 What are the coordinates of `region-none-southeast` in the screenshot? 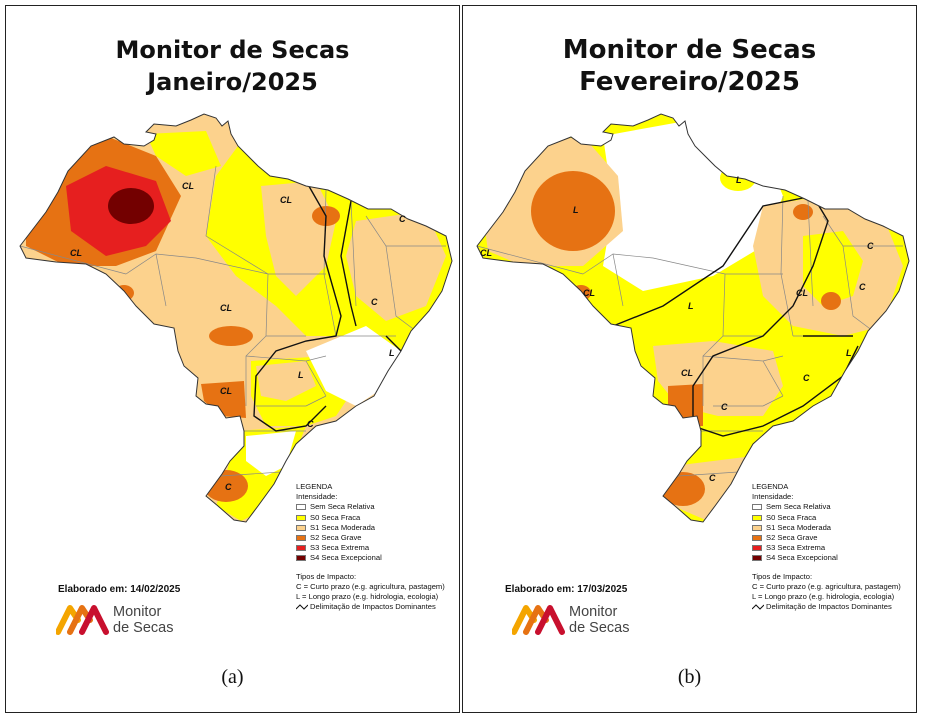 It's located at (353, 366).